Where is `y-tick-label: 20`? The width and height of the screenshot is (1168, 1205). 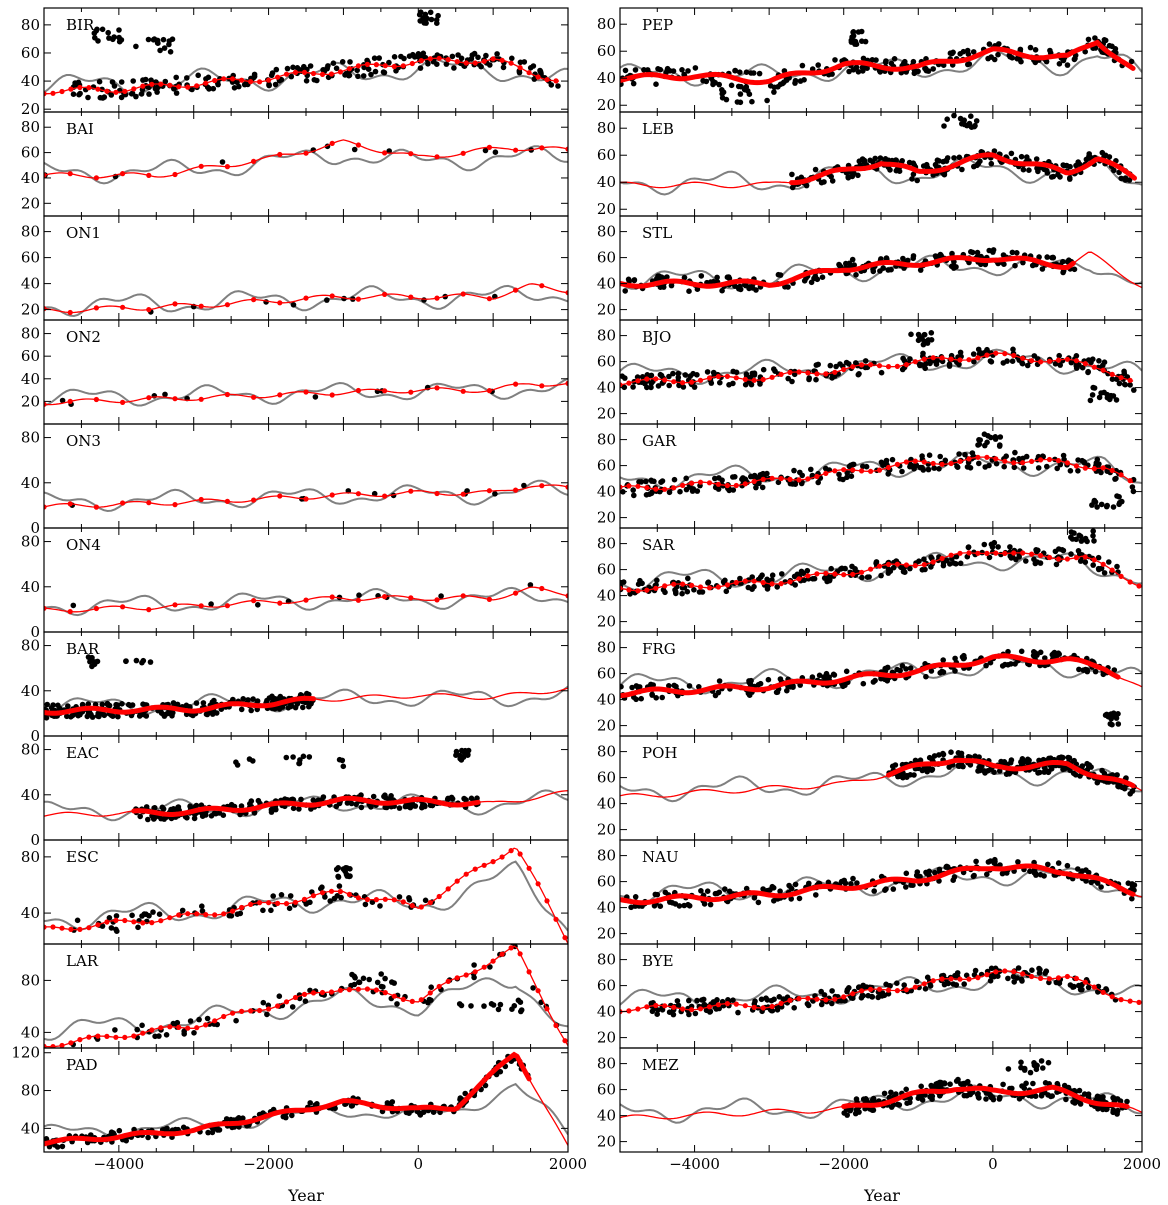
y-tick-label: 20 is located at coordinates (606, 830).